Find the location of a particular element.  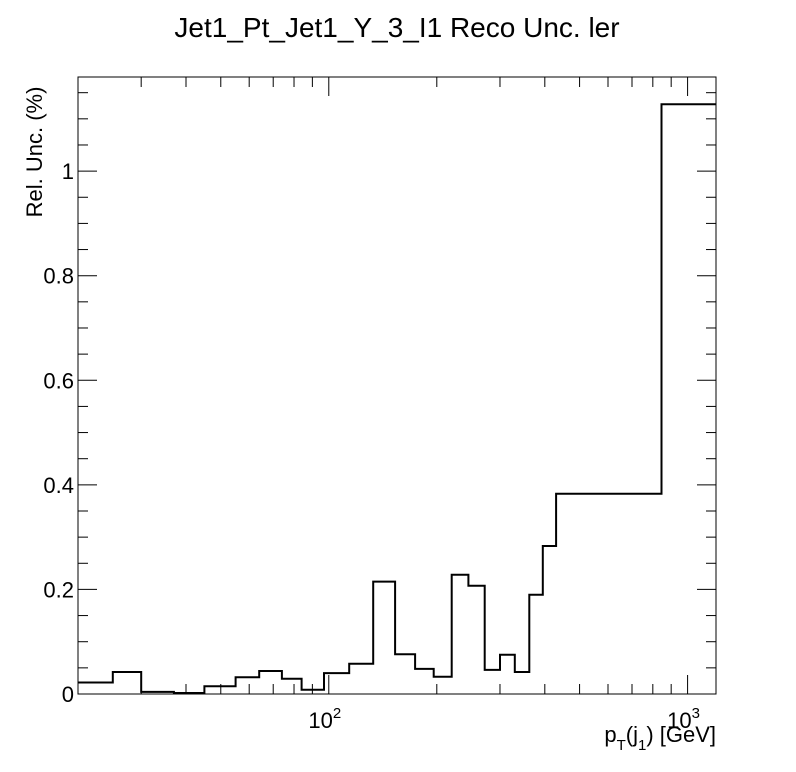

y-axis-label: Rel. Unc. (%) is located at coordinates (34, 152).